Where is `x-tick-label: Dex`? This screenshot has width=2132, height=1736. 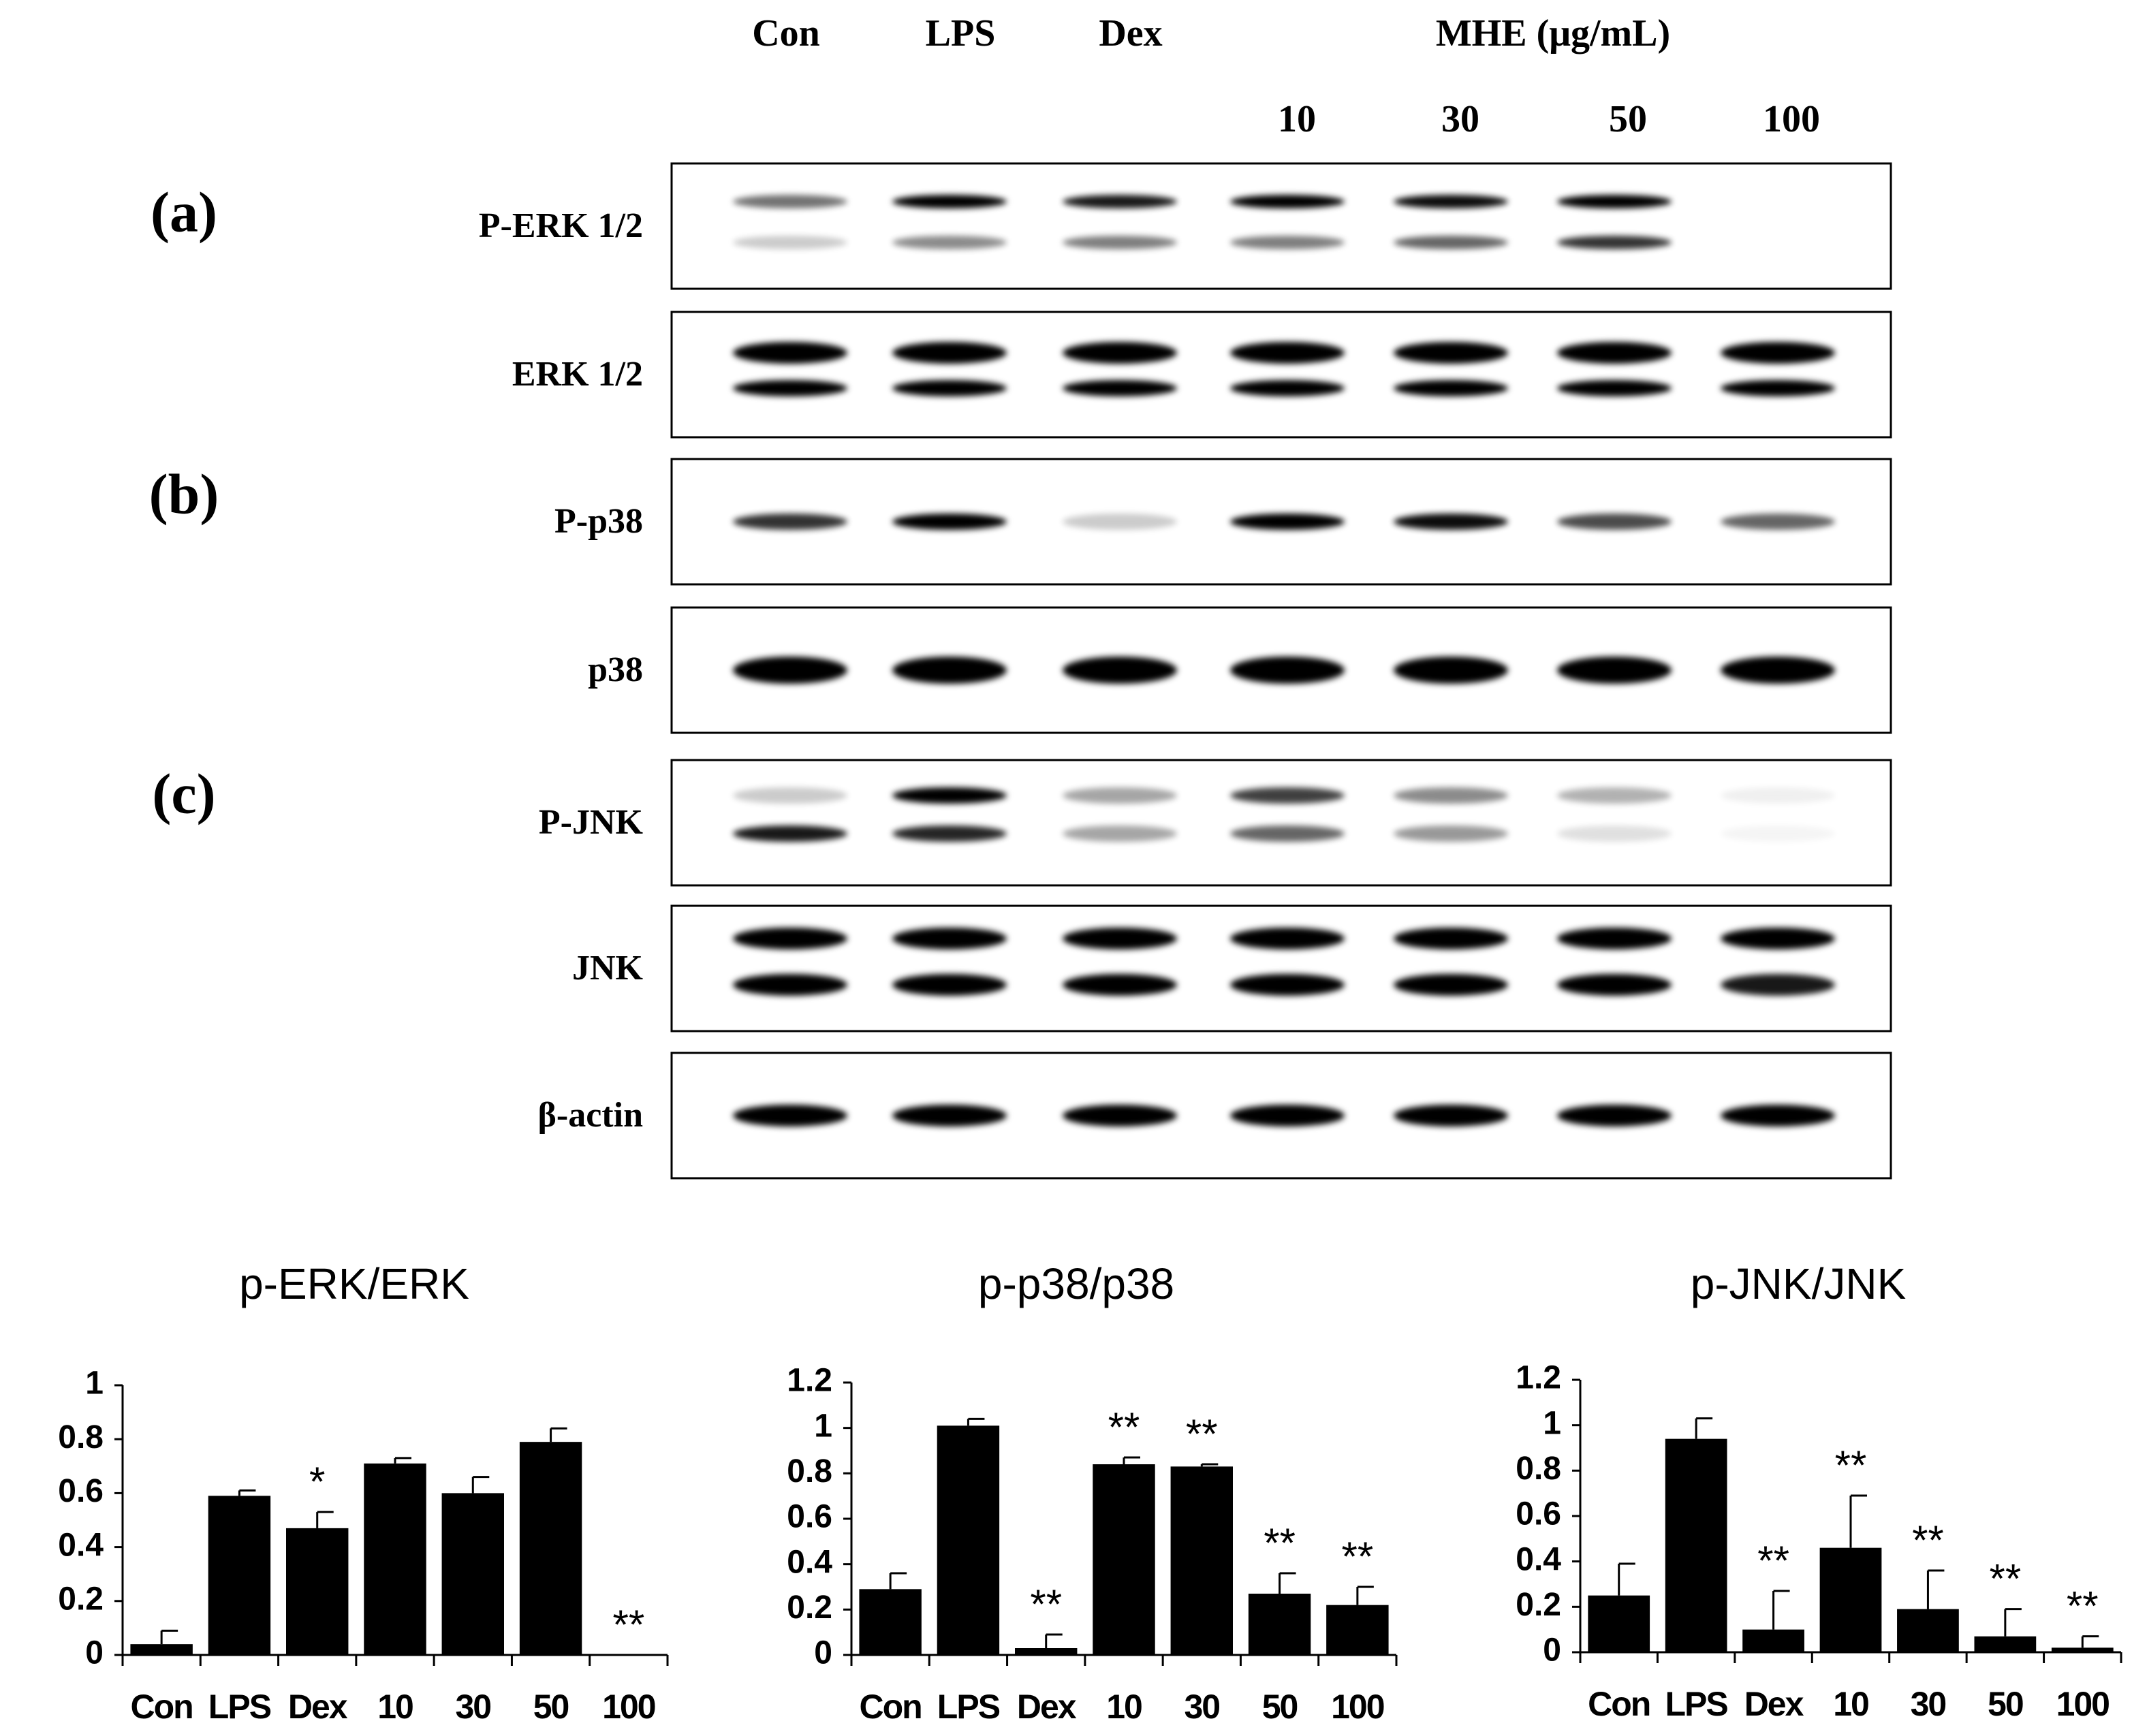
x-tick-label: Dex is located at coordinates (318, 1707).